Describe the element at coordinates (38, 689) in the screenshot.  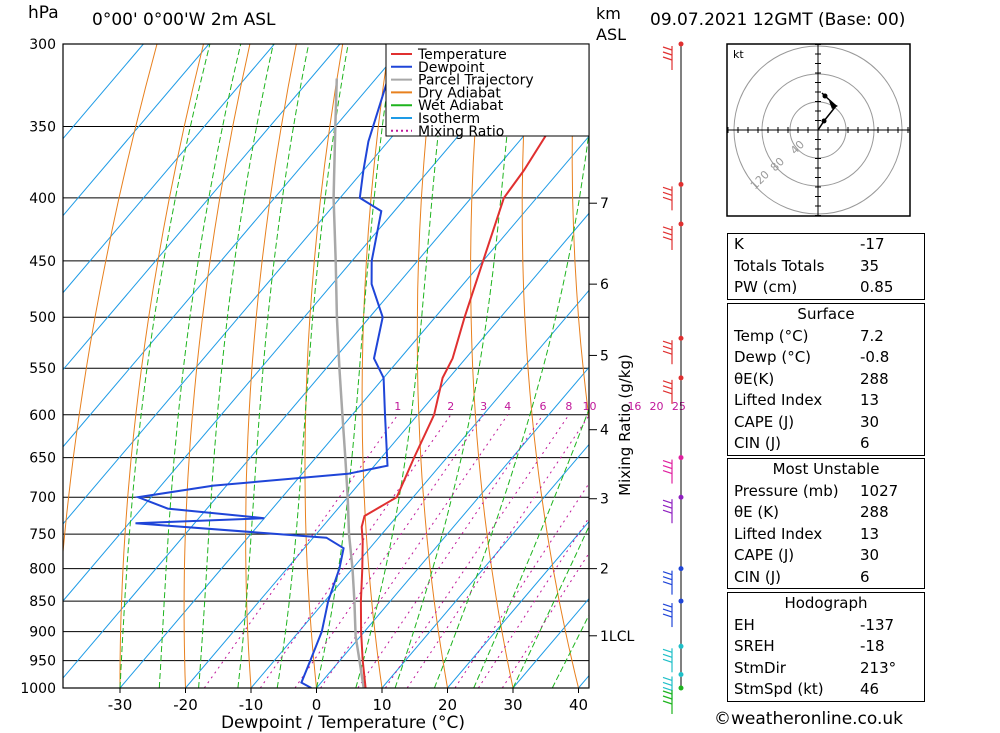
I see `pressure-tick-label: 1000` at that location.